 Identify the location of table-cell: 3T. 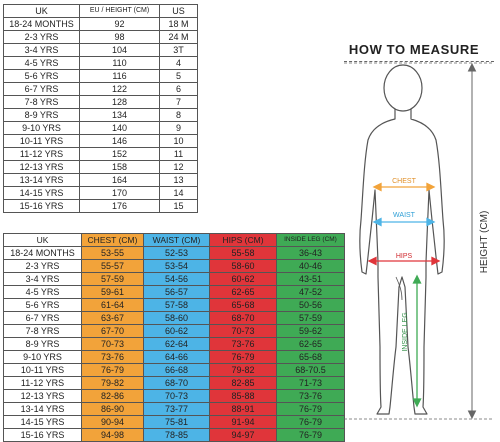
(178, 50).